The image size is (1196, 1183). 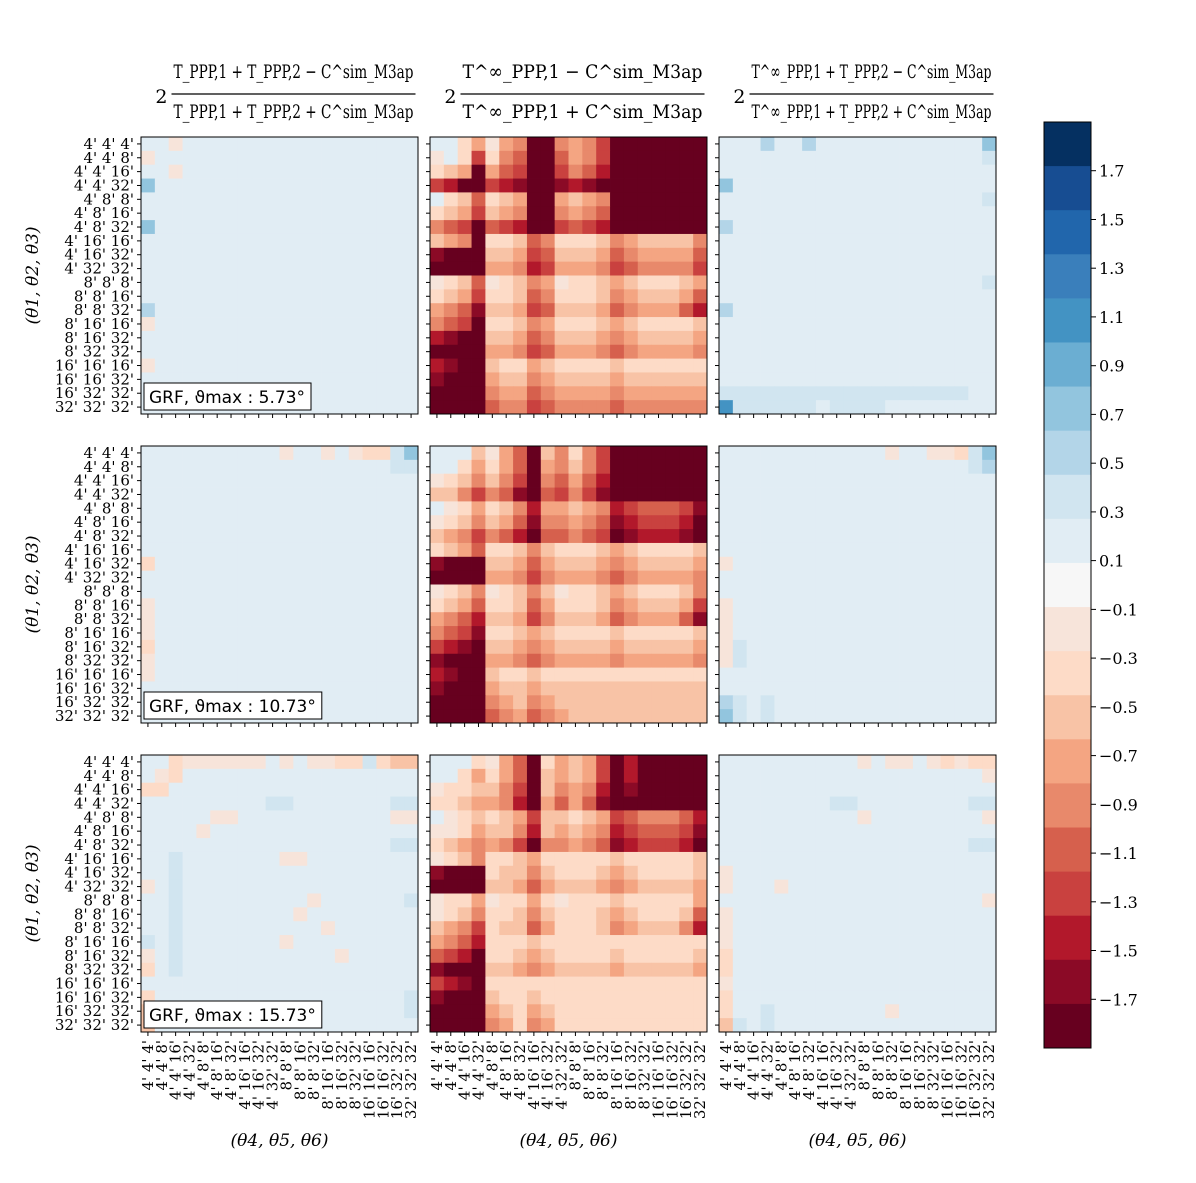 I want to click on panel-frame, so click(x=279, y=584).